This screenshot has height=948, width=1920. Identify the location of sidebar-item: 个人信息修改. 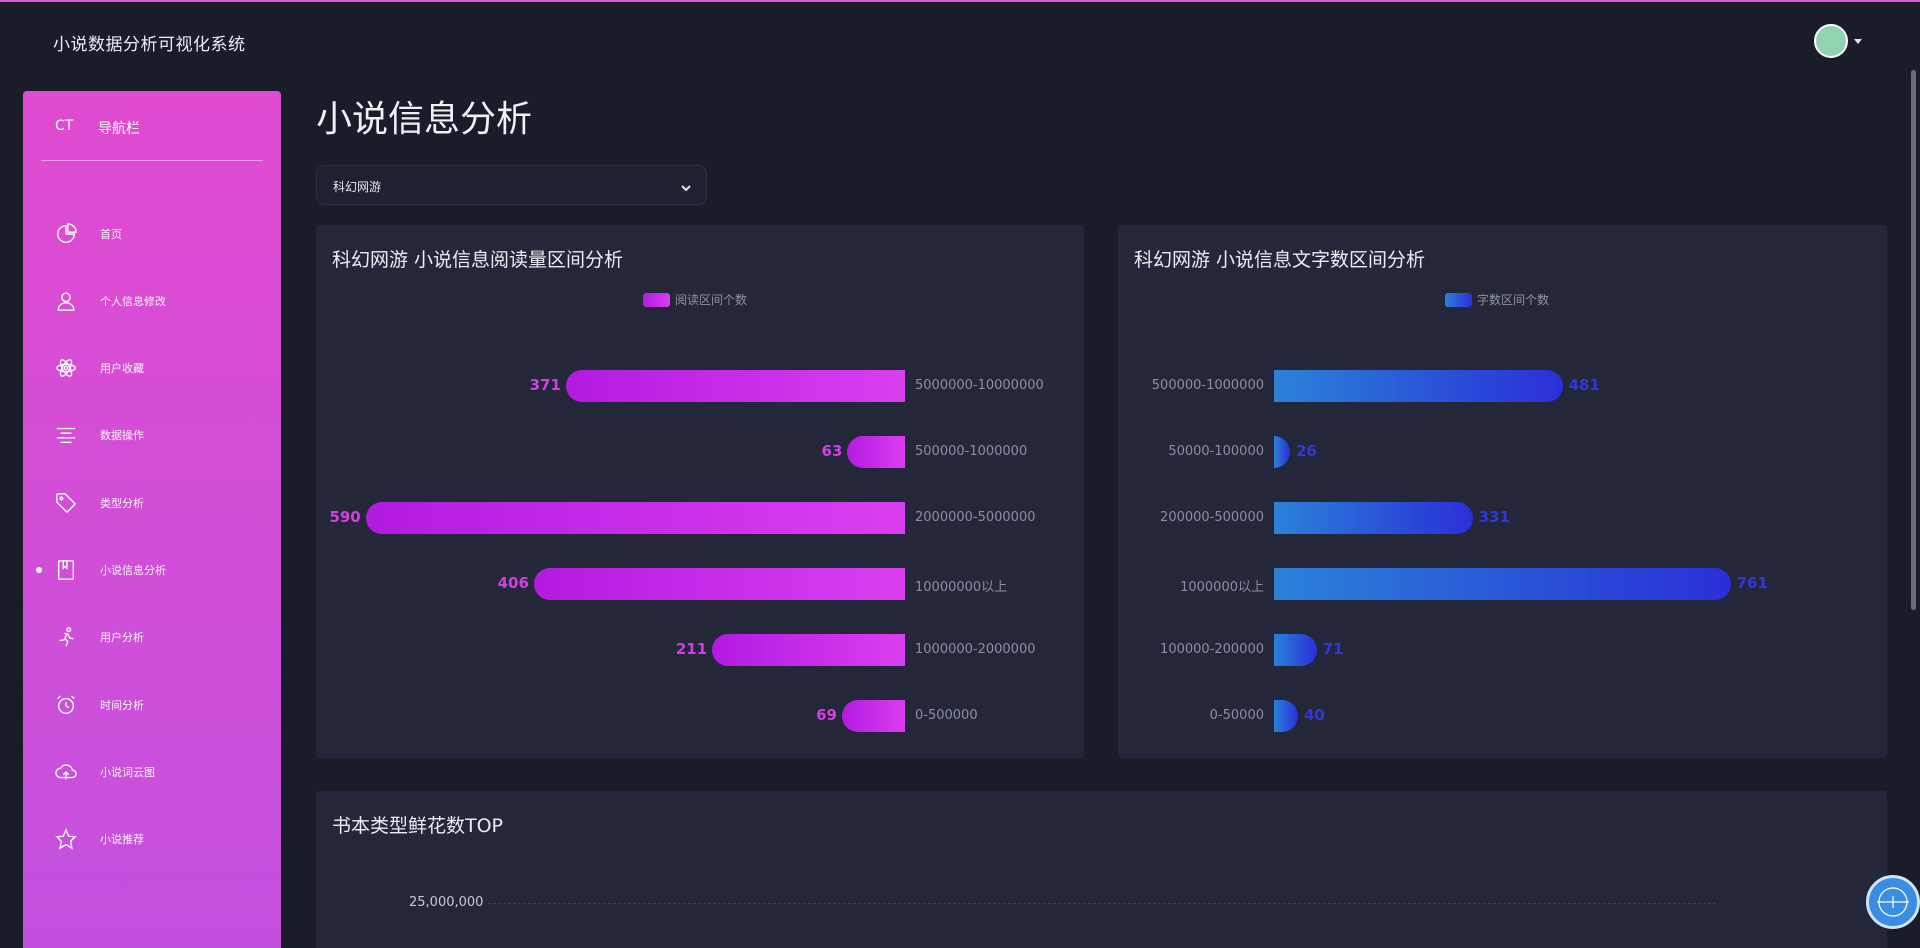
(152, 301).